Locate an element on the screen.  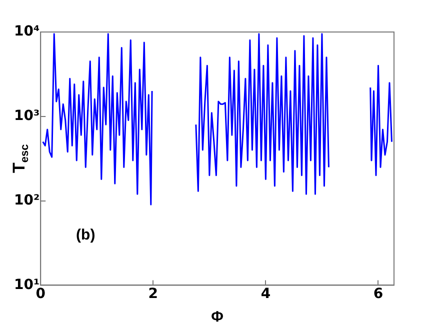
x-axis-title: Φ is located at coordinates (217, 317).